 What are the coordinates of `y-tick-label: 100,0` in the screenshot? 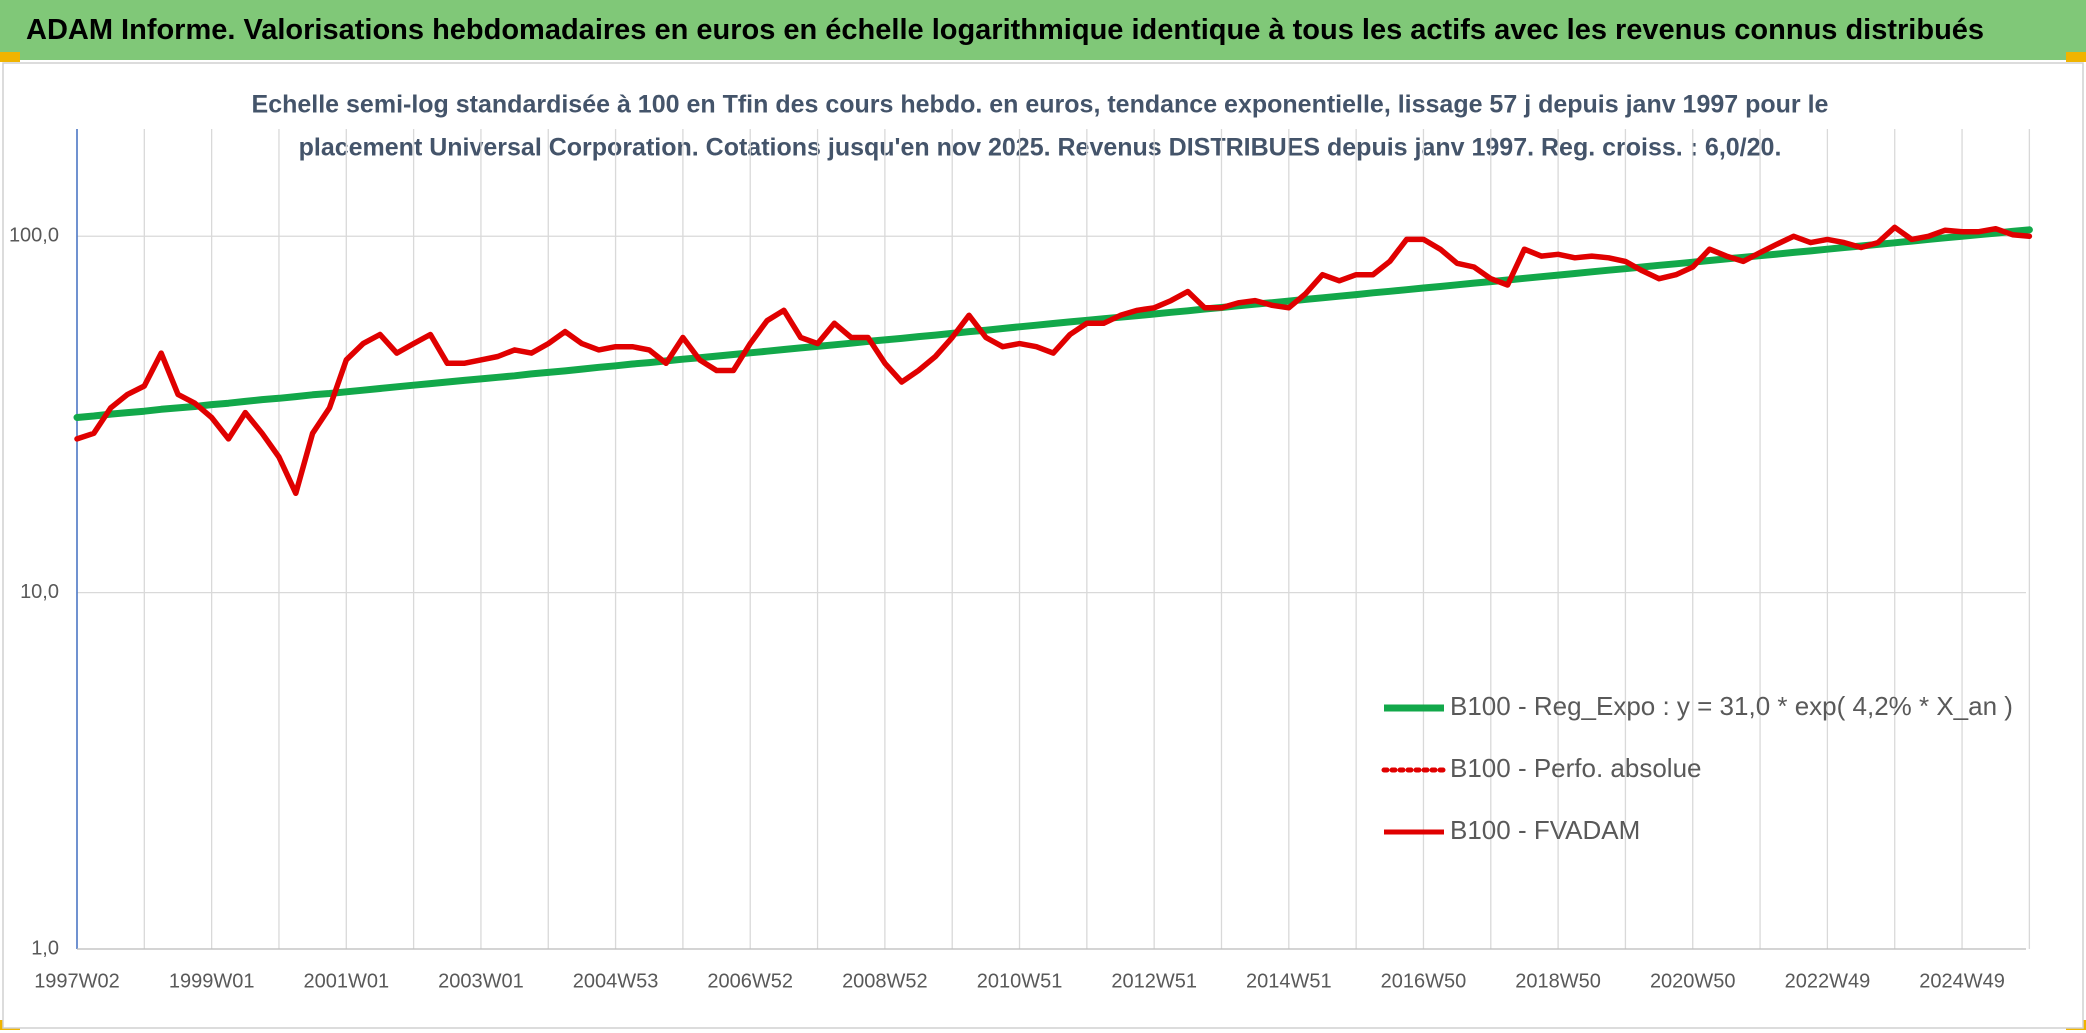 It's located at (34, 236).